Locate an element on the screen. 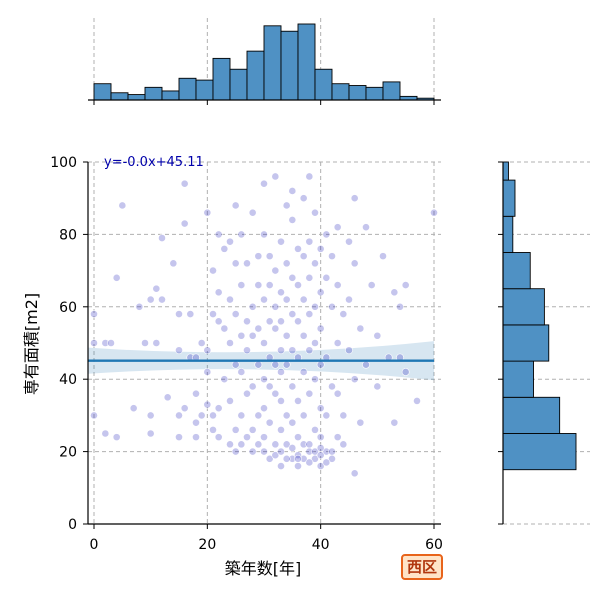  y-tick-label: 0 is located at coordinates (72, 525).